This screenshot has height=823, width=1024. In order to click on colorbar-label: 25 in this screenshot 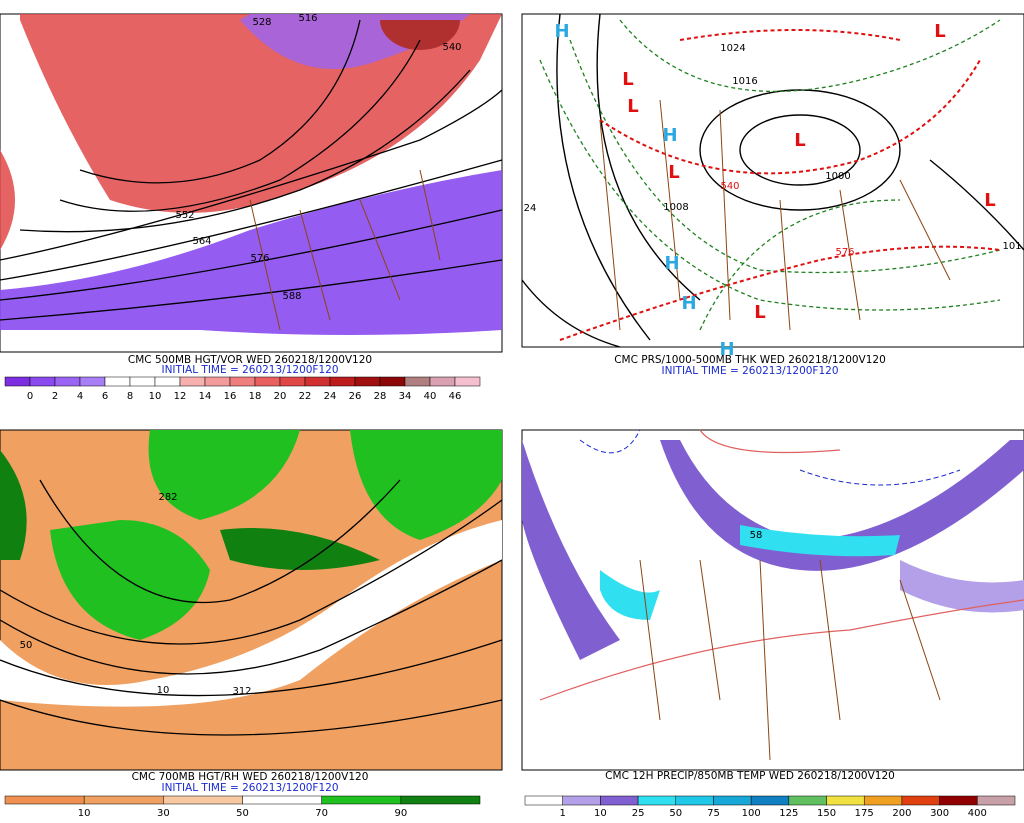, I will do `click(638, 813)`.